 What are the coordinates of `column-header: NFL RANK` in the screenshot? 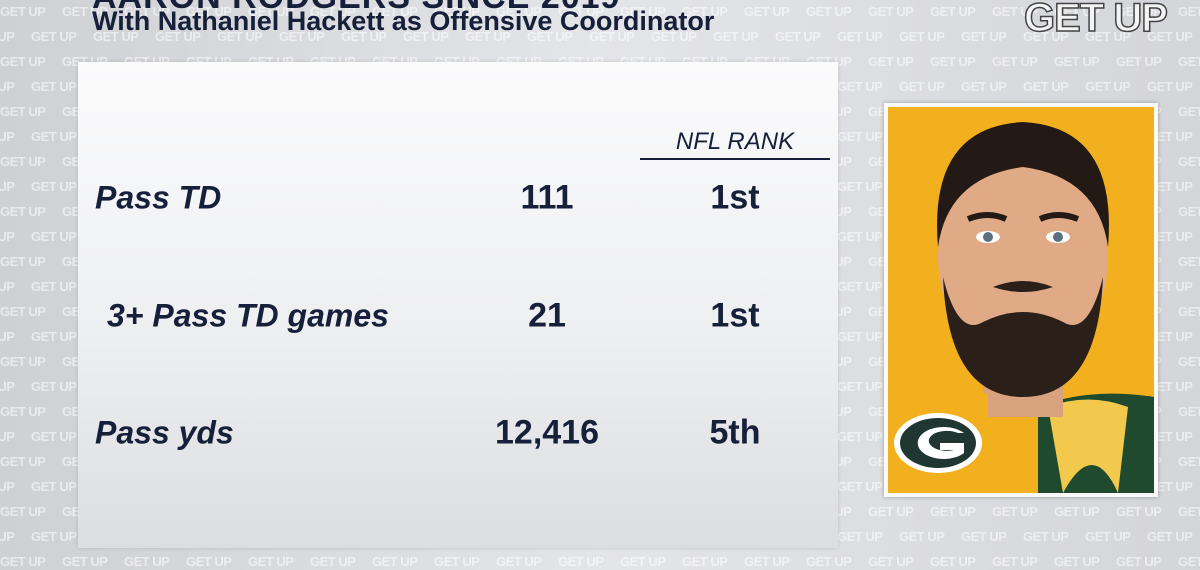 It's located at (735, 141).